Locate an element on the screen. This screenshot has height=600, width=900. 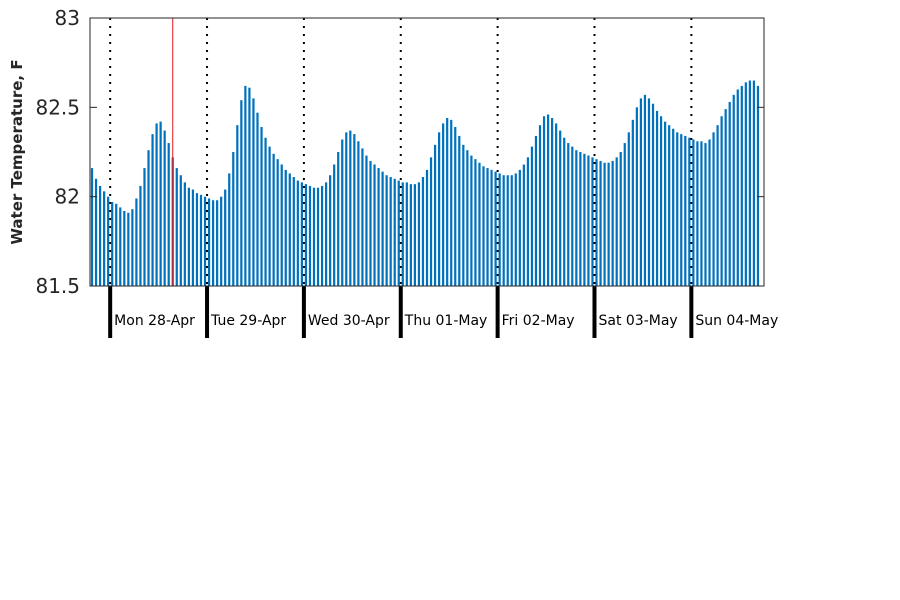
y-tick-label: 83 is located at coordinates (67, 18).